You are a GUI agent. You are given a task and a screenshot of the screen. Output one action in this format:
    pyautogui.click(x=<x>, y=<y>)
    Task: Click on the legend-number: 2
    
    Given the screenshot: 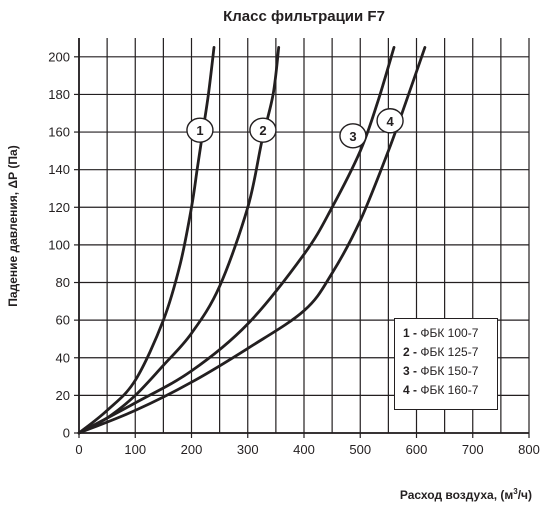 What is the action you would take?
    pyautogui.click(x=406, y=352)
    